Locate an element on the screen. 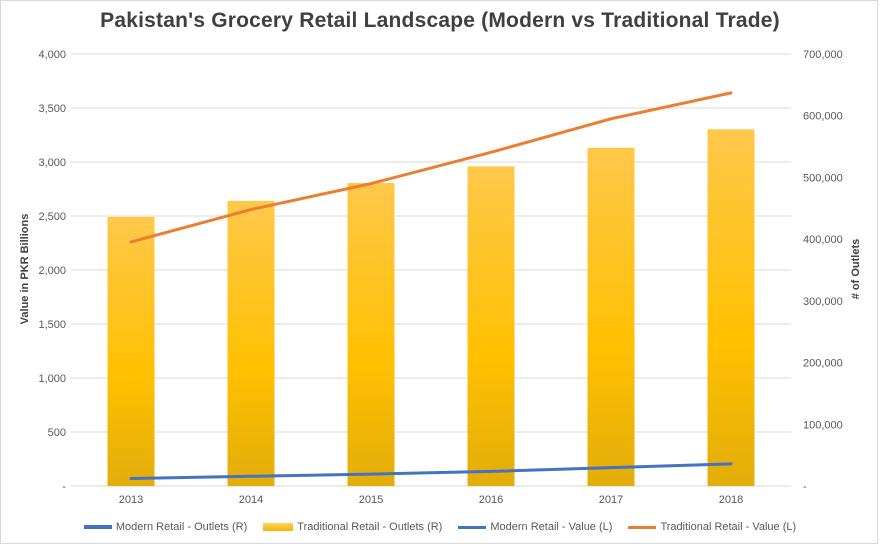  y-left-tick-label: 1,500 is located at coordinates (52, 325).